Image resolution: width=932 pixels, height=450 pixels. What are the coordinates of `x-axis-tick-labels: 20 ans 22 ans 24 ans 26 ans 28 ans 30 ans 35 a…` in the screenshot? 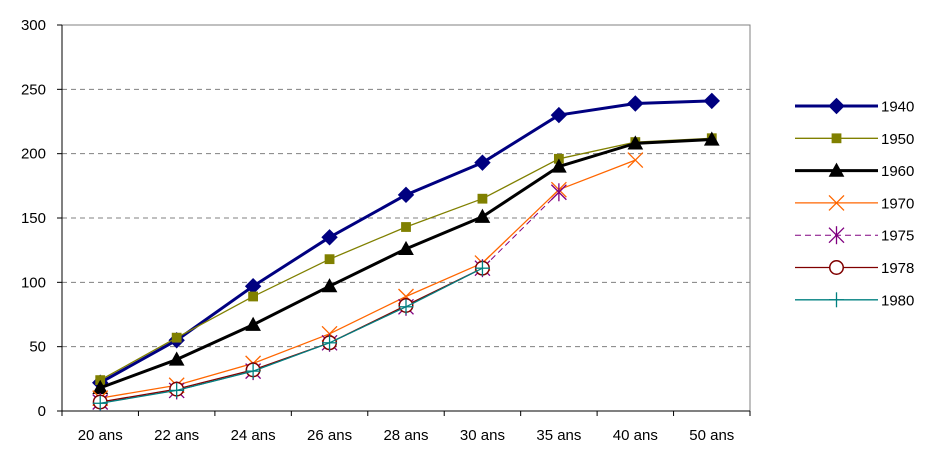 It's located at (406, 435).